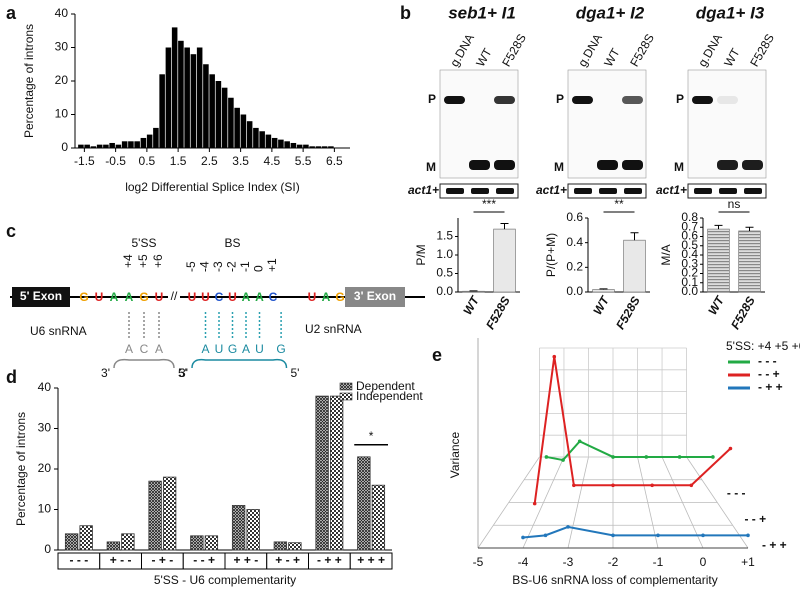 This screenshot has width=800, height=590. I want to click on x-tick-label: 0, so click(703, 562).